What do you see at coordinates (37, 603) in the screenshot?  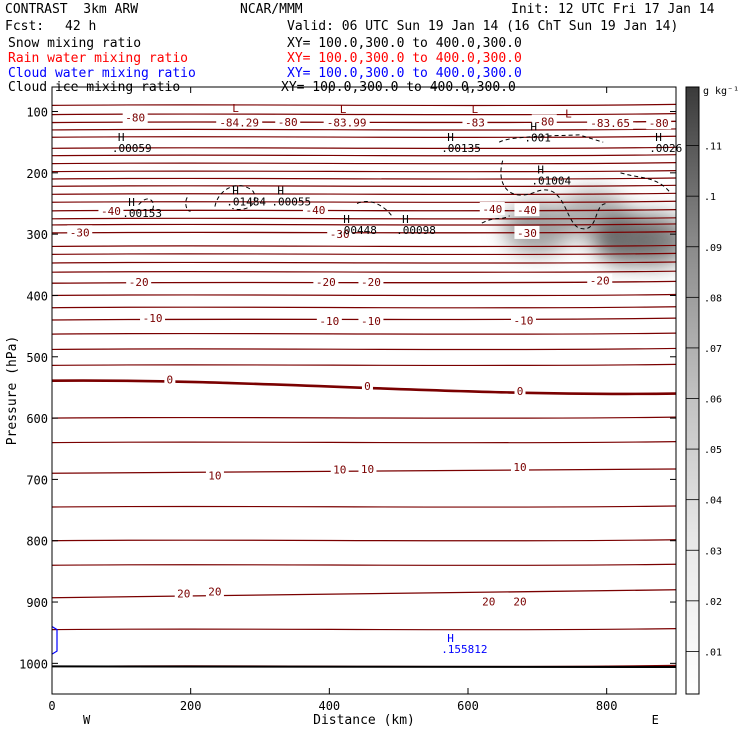 I see `y-tick-label: 900` at bounding box center [37, 603].